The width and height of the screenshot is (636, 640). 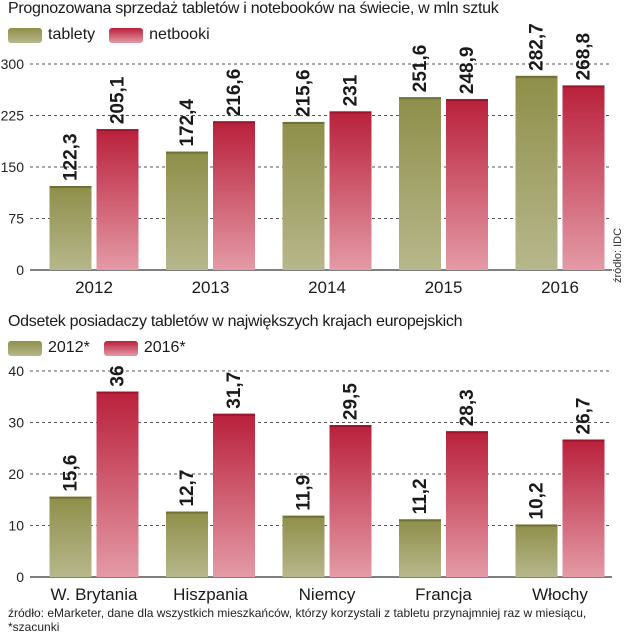 What do you see at coordinates (71, 157) in the screenshot?
I see `chart1-value-label: 122,3` at bounding box center [71, 157].